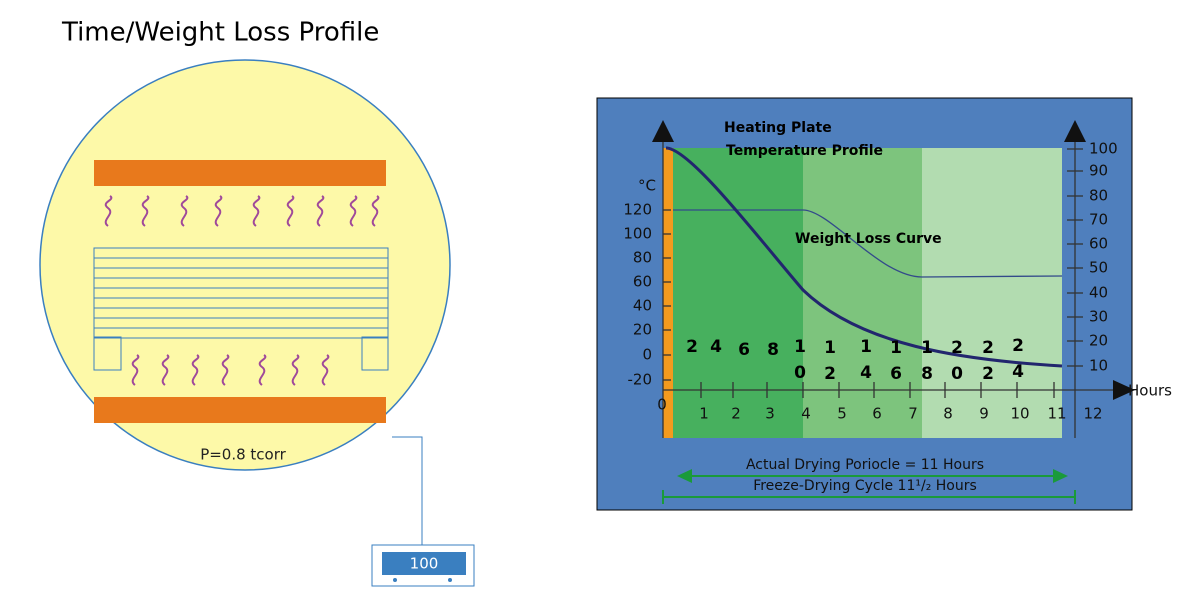  I want to click on left-tick-label: 80, so click(642, 258).